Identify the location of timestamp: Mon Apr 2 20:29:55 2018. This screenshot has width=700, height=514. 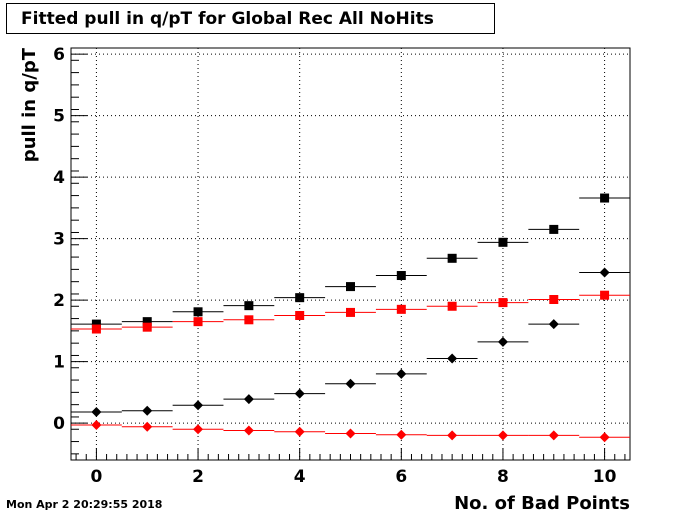
(84, 504).